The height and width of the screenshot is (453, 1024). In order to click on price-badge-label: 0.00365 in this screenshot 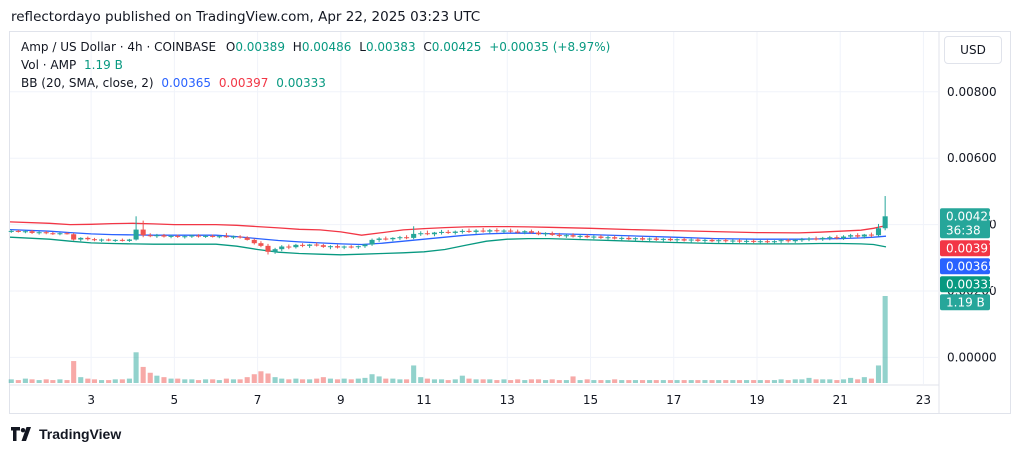, I will do `click(971, 266)`.